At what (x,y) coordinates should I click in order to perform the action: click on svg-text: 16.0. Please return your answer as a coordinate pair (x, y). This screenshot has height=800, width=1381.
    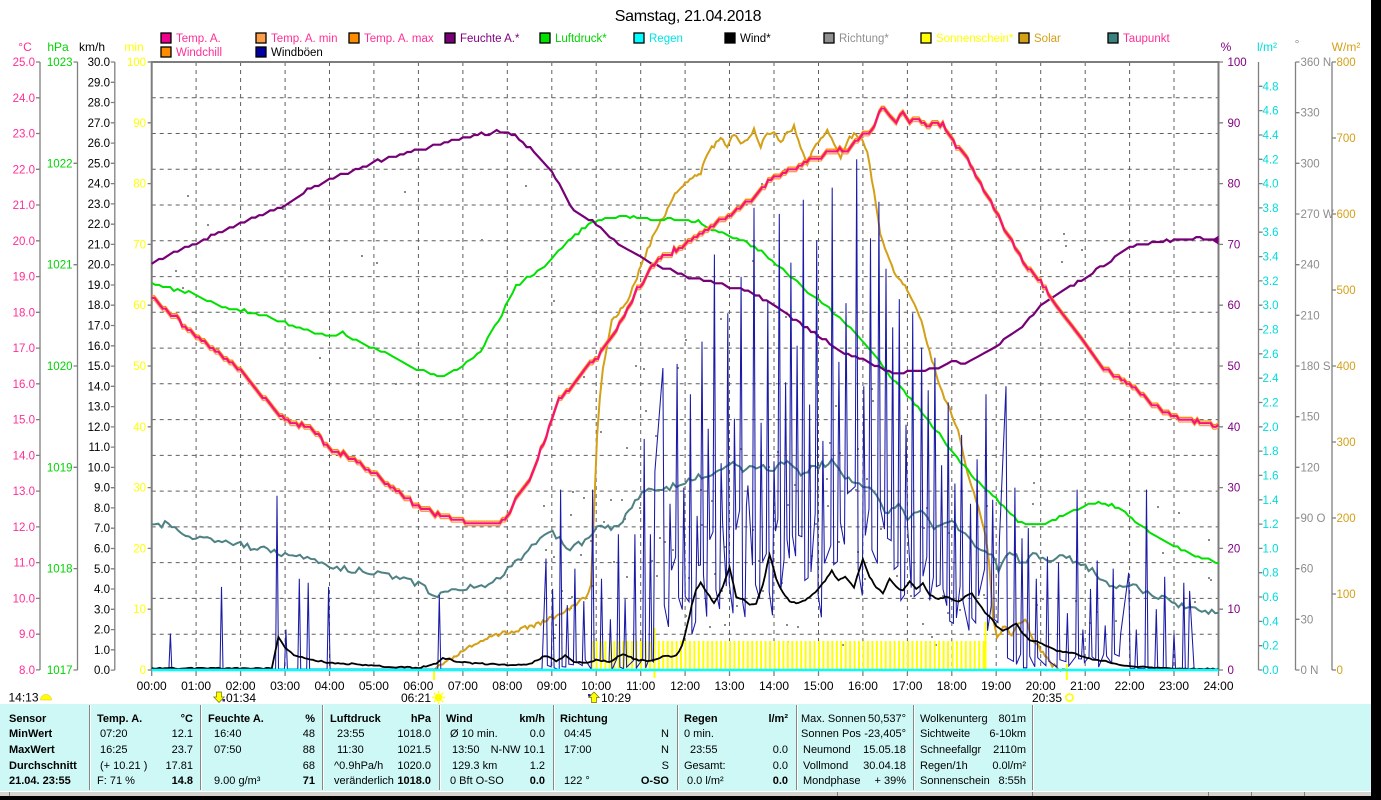
    Looking at the image, I should click on (24, 385).